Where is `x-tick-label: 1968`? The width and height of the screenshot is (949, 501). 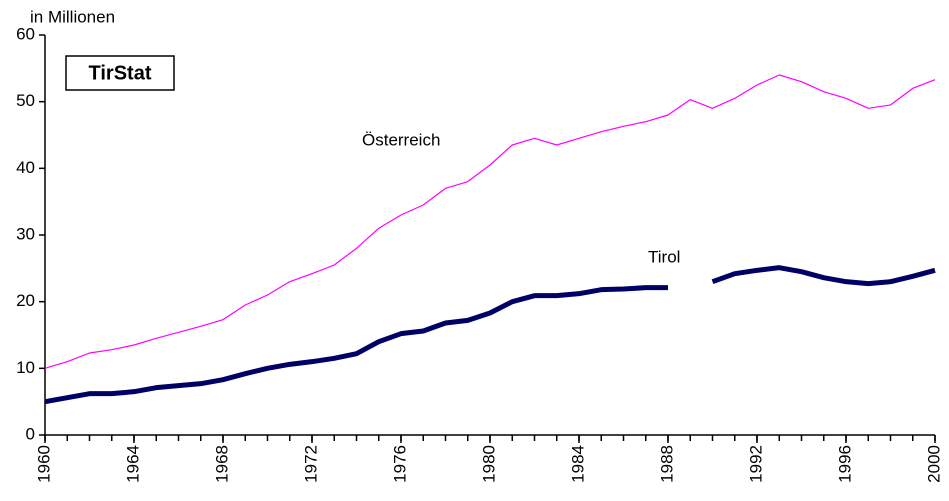
x-tick-label: 1968 is located at coordinates (221, 464).